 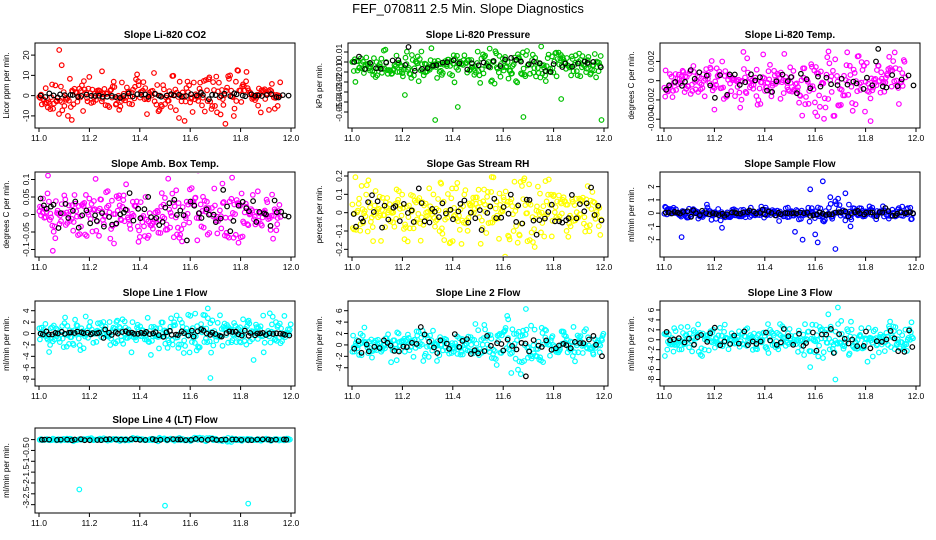 I want to click on figure-title: FEF_070811 2.5 Min. Slope Diagnostics, so click(x=468, y=8).